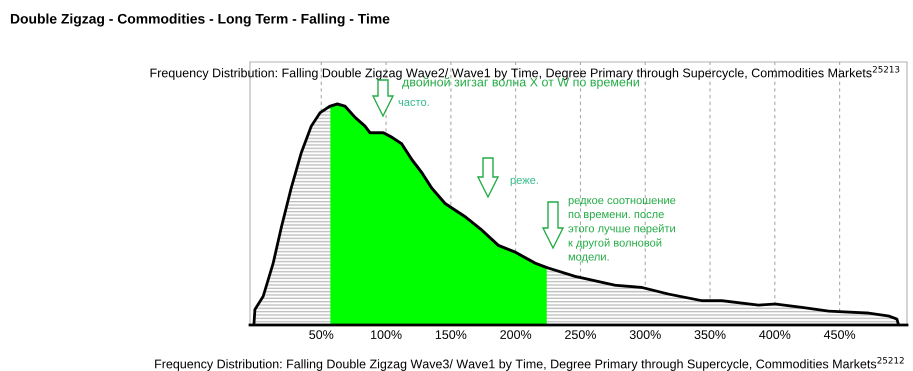  I want to click on x-tick-label: 150%, so click(451, 335).